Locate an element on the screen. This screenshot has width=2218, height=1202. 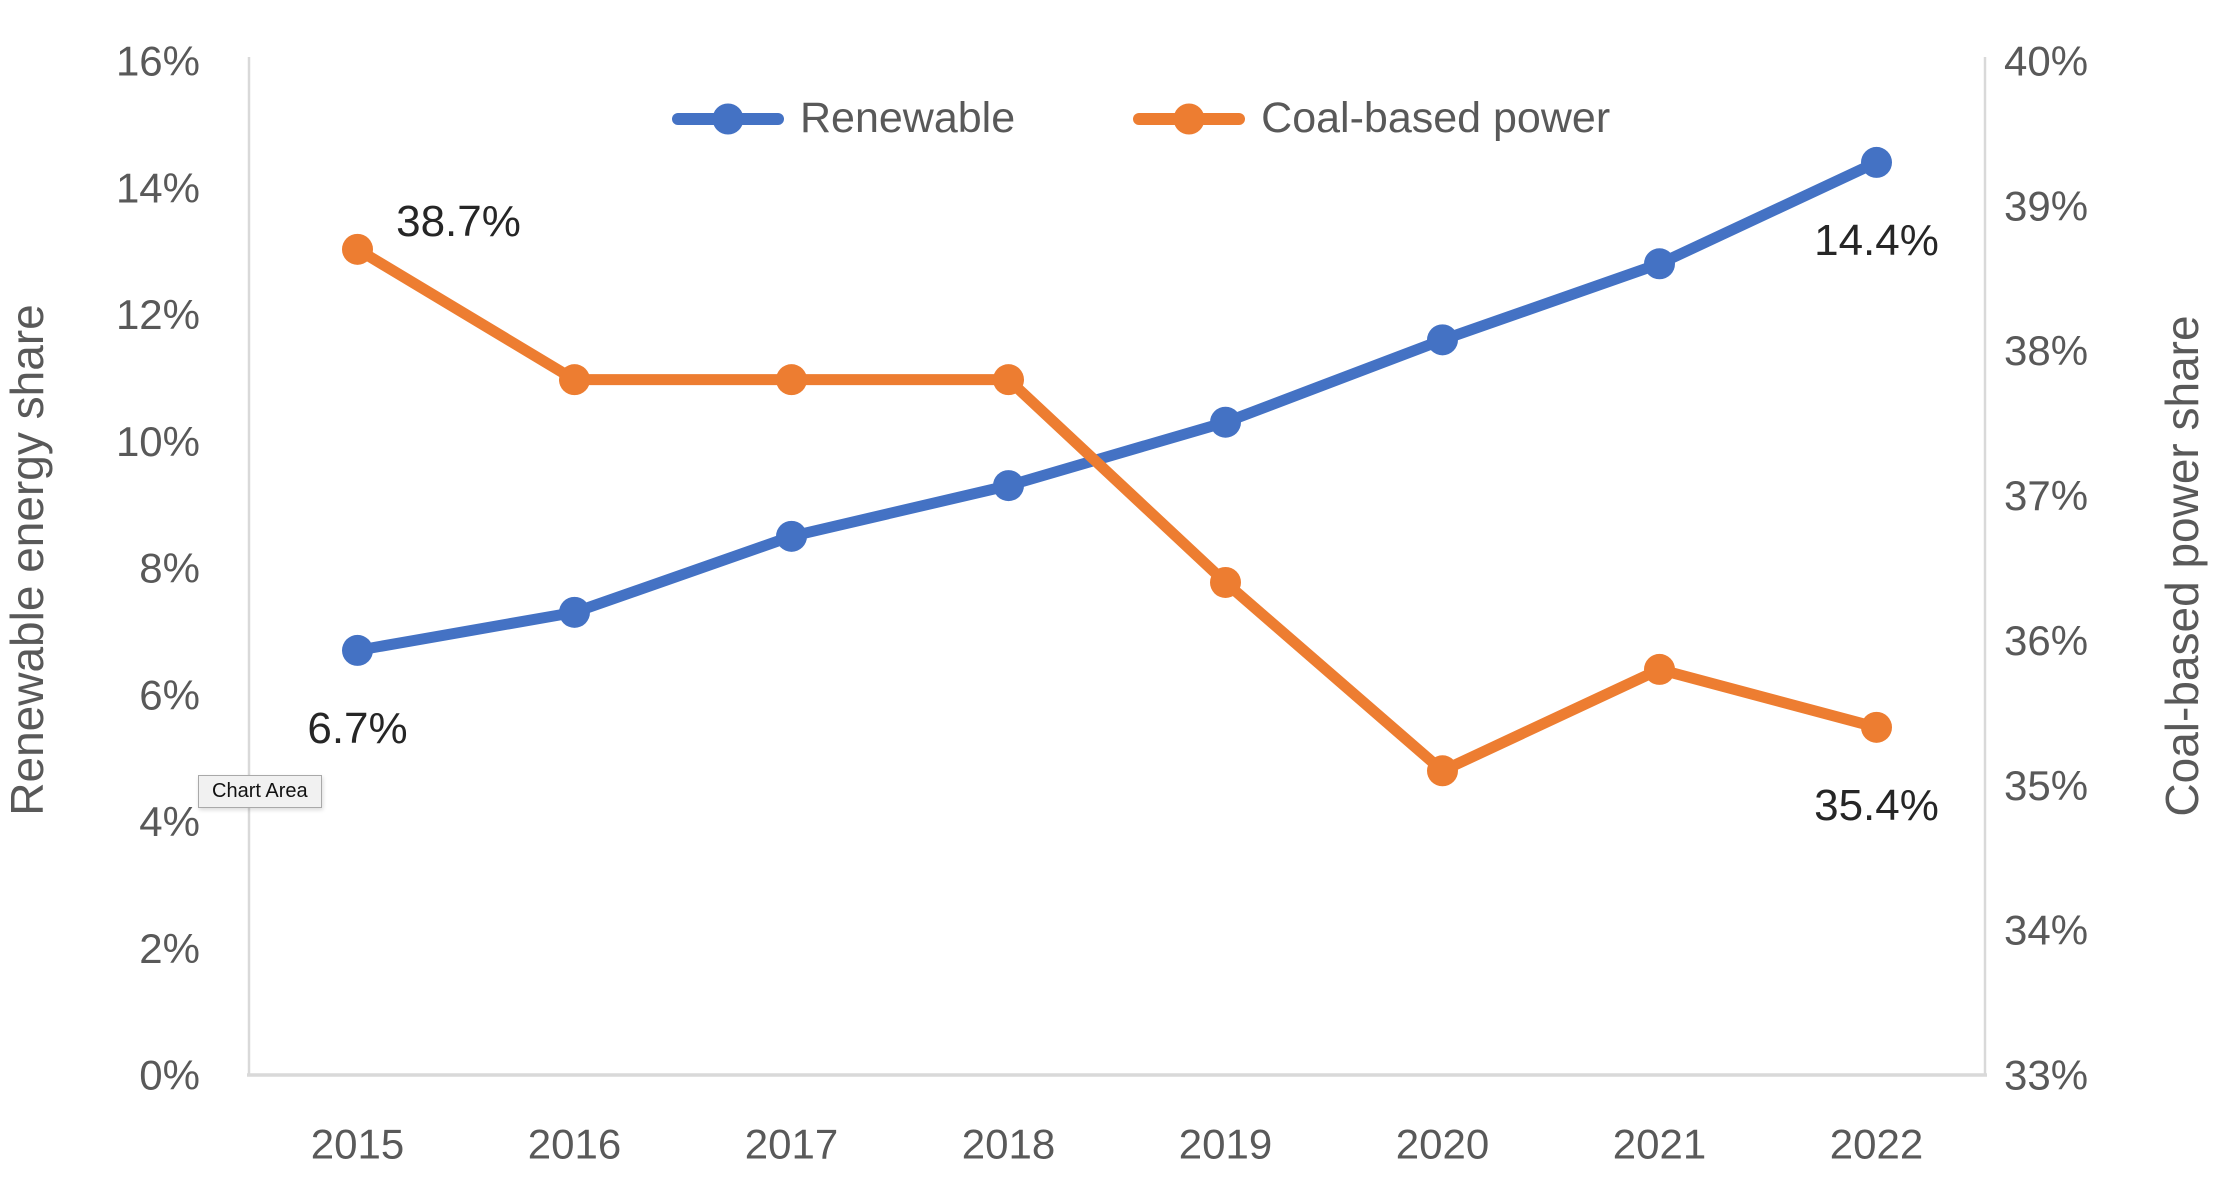
legend-item-renewable: Renewable is located at coordinates (843, 118).